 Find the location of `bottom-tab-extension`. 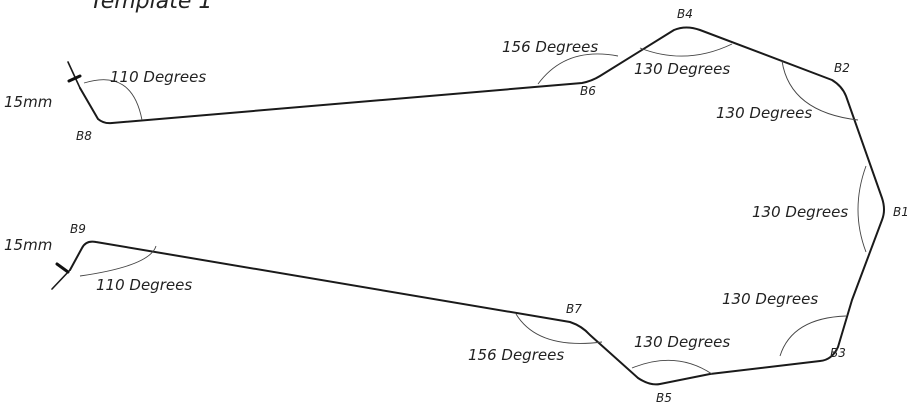

bottom-tab-extension is located at coordinates (61, 279).